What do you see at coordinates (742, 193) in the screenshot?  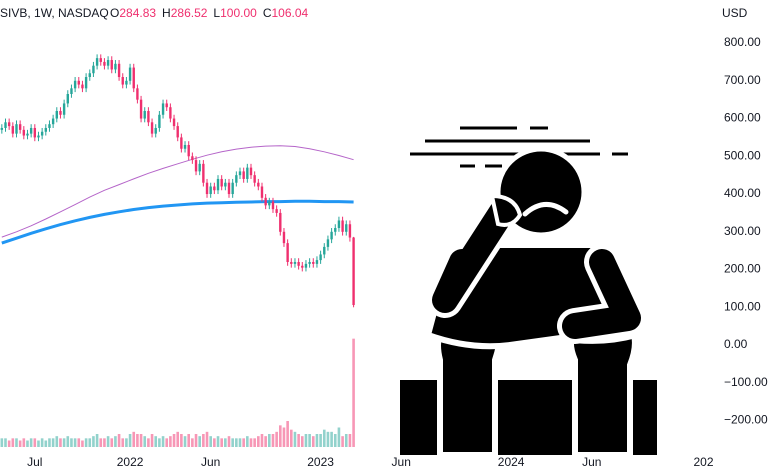 I see `y-tick-label: 400.00` at bounding box center [742, 193].